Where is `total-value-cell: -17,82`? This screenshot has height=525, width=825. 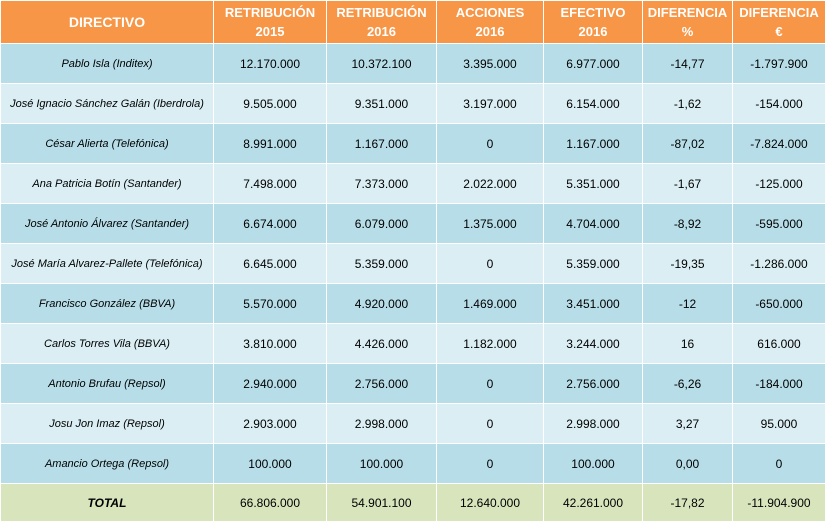 total-value-cell: -17,82 is located at coordinates (687, 502).